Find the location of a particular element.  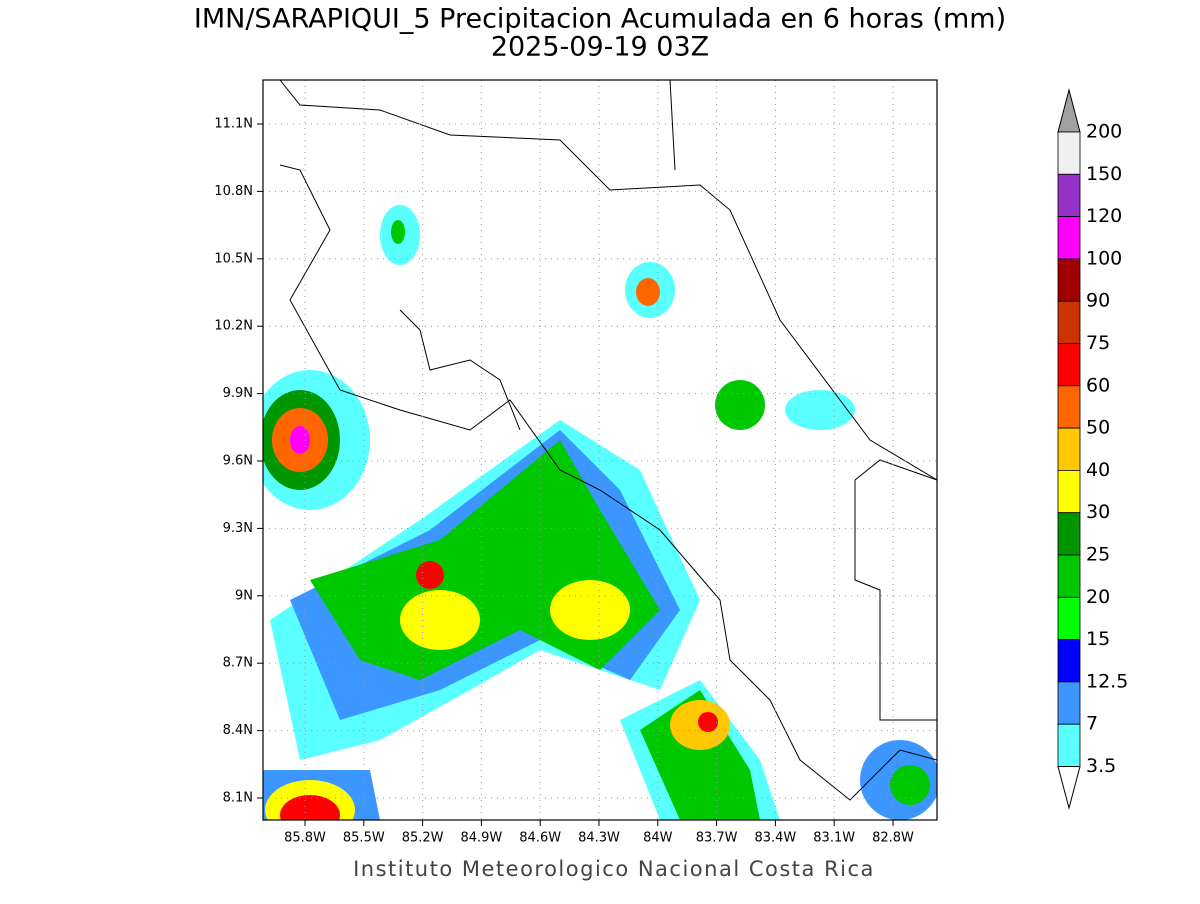

colorbar-label: 50 is located at coordinates (1098, 428).